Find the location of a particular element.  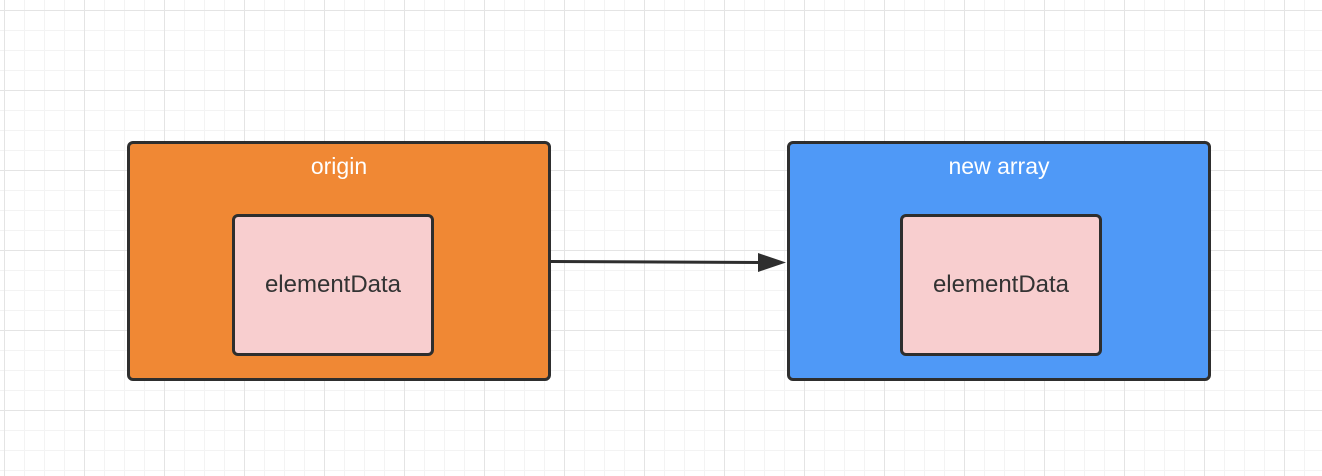

new-array-node-label: new array is located at coordinates (999, 166).